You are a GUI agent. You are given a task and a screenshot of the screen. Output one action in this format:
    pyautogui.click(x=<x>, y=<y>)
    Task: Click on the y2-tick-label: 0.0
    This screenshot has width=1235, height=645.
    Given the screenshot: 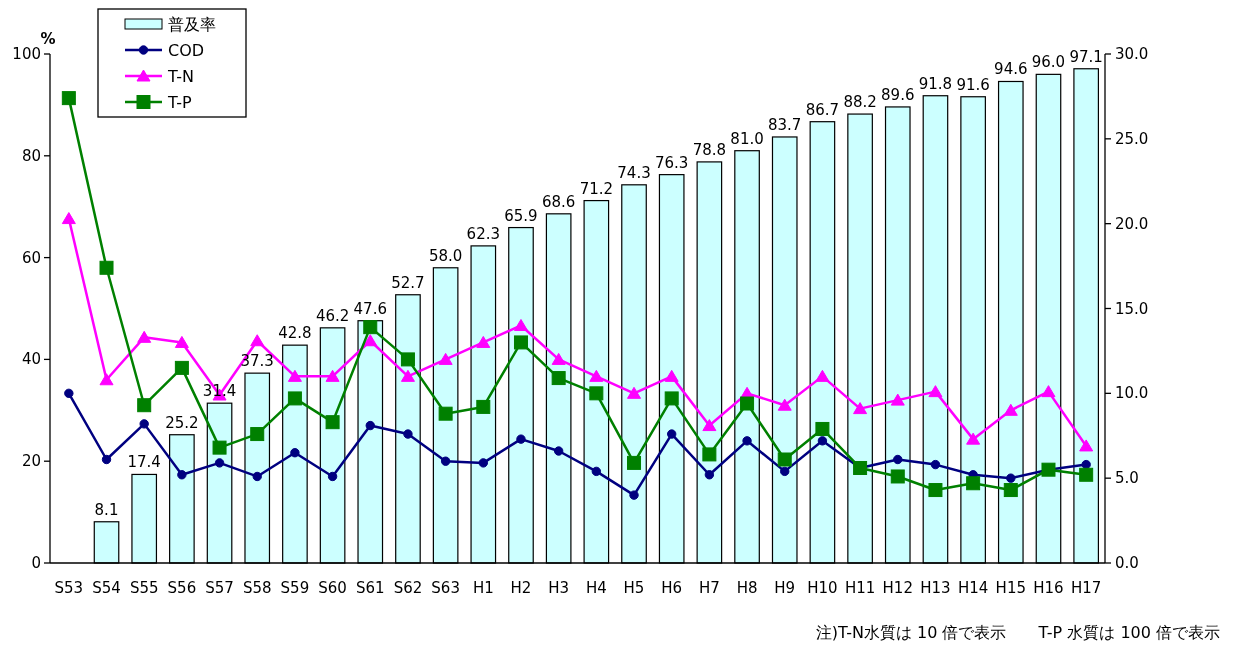 What is the action you would take?
    pyautogui.click(x=1127, y=563)
    